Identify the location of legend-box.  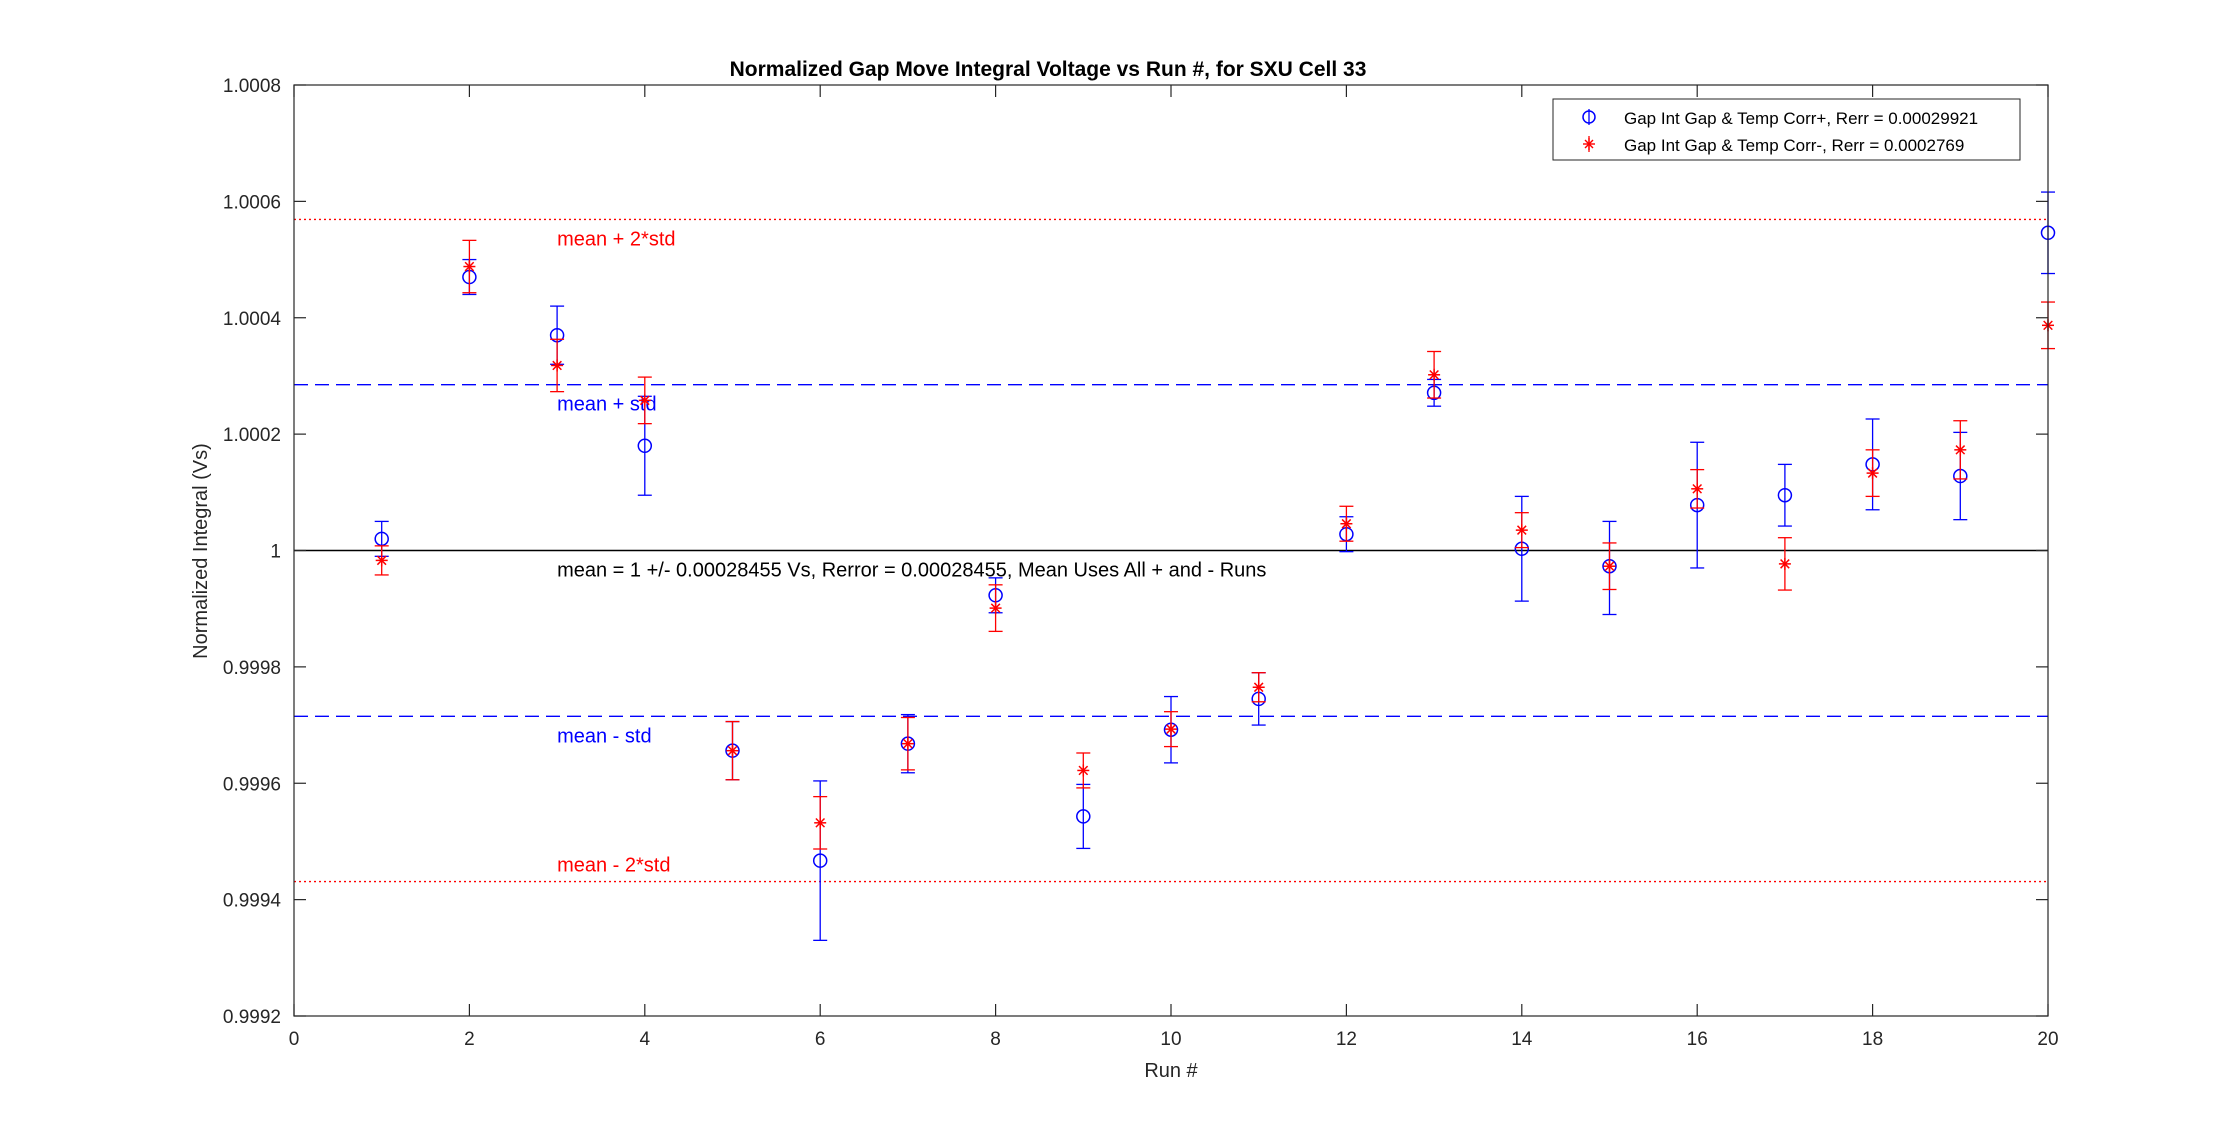
(1786, 129).